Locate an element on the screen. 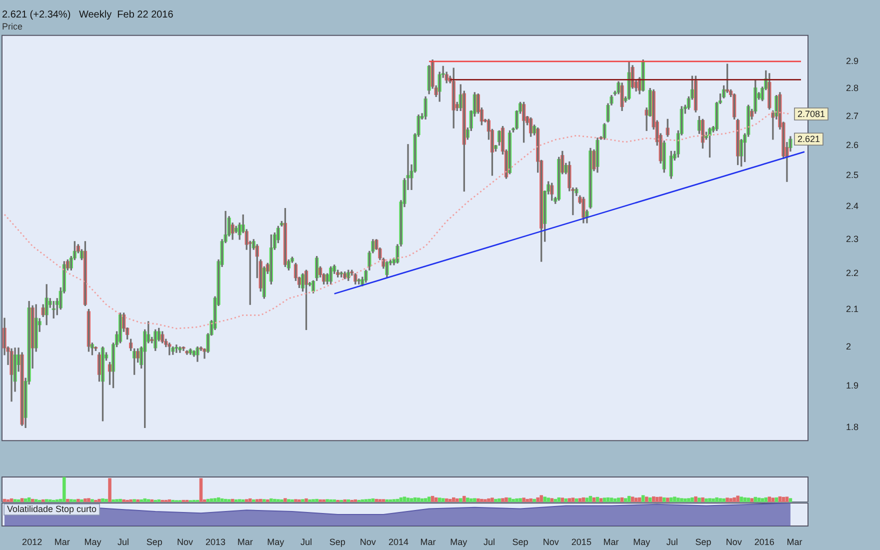 The width and height of the screenshot is (880, 550). y-tick-label: 2.3 is located at coordinates (852, 239).